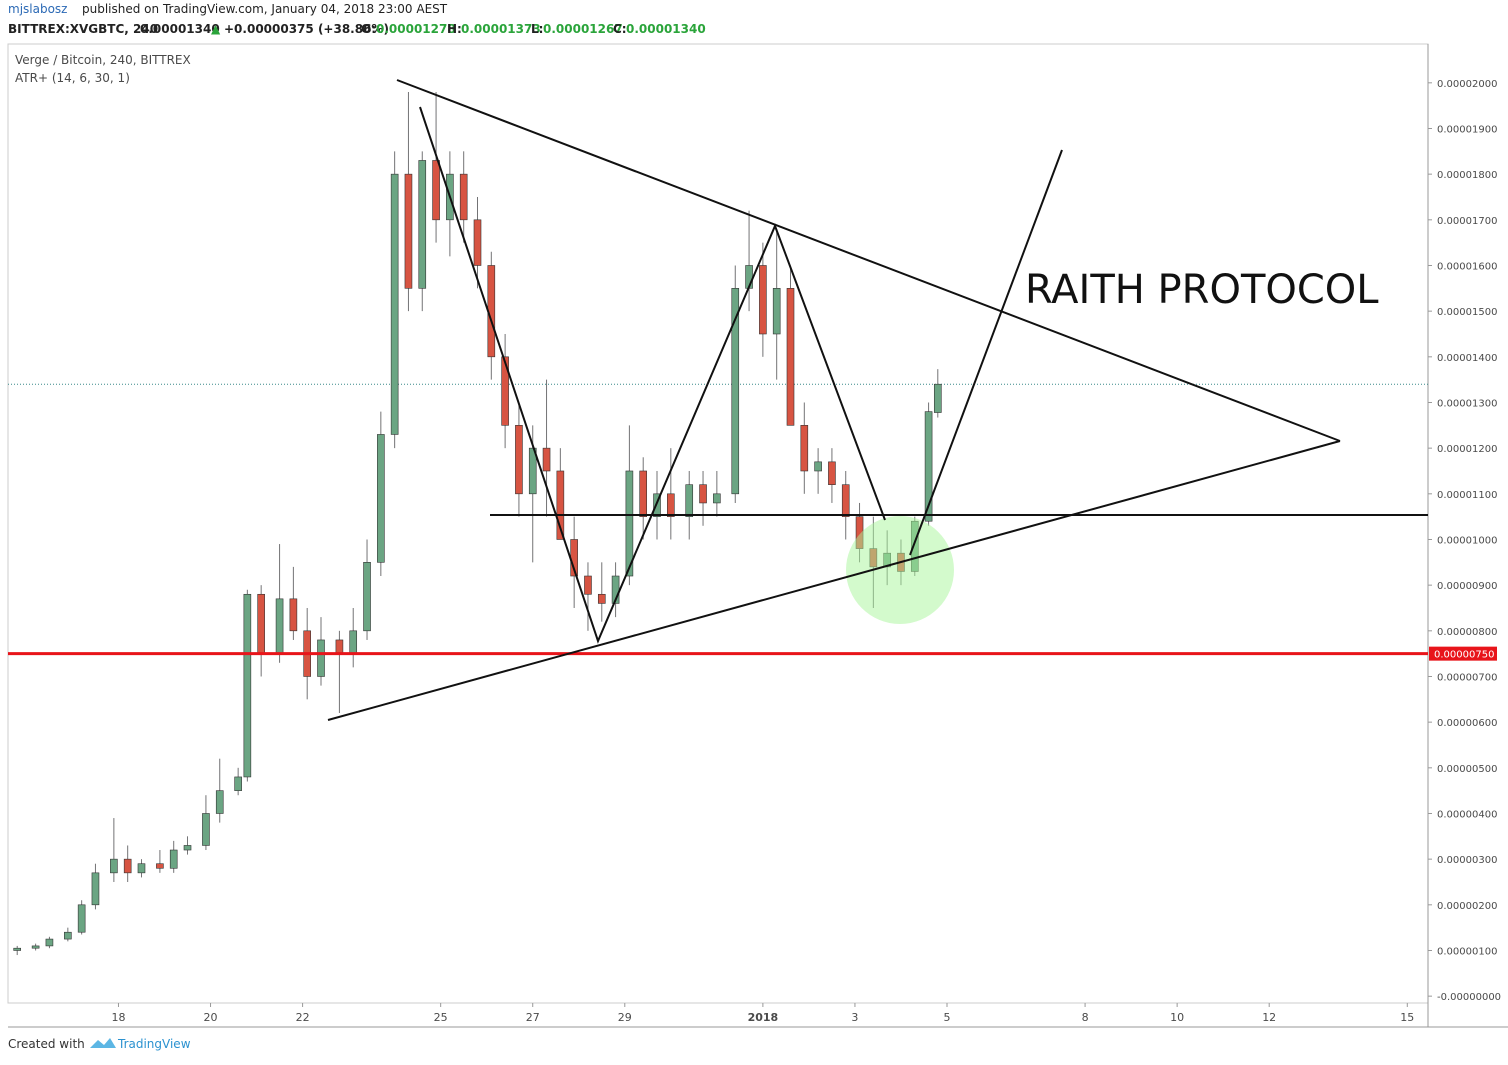 The width and height of the screenshot is (1508, 1065). What do you see at coordinates (103, 60) in the screenshot?
I see `legend-title: Verge / Bitcoin, 240, BITTREX` at bounding box center [103, 60].